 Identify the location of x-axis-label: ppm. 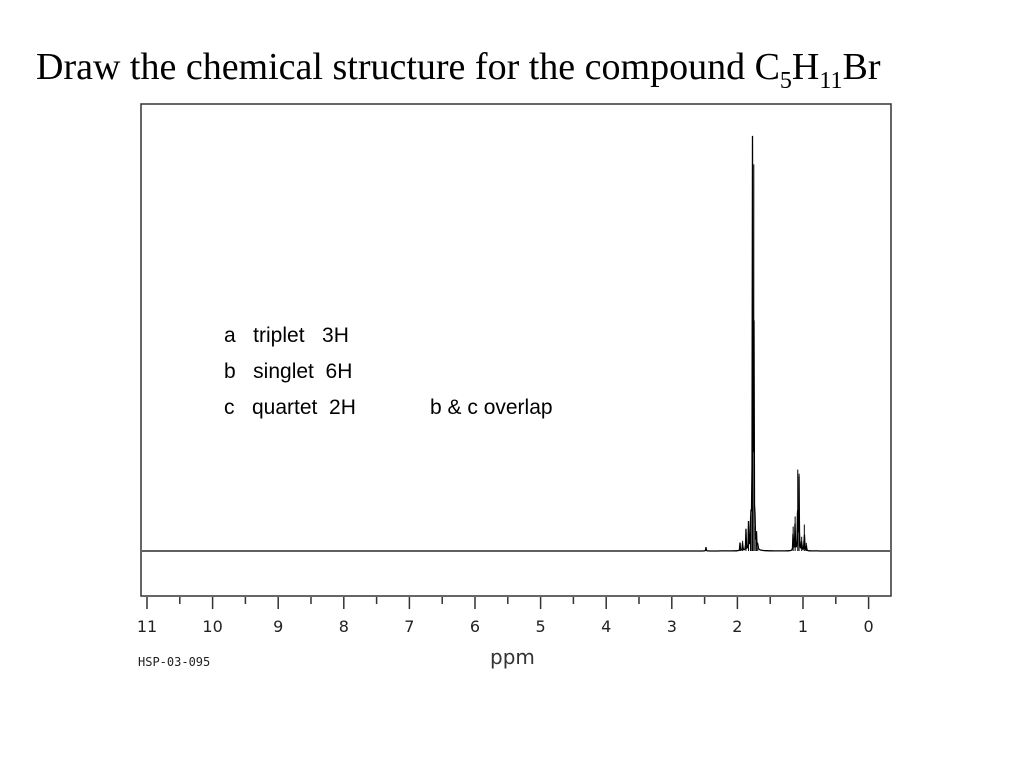
(512, 657).